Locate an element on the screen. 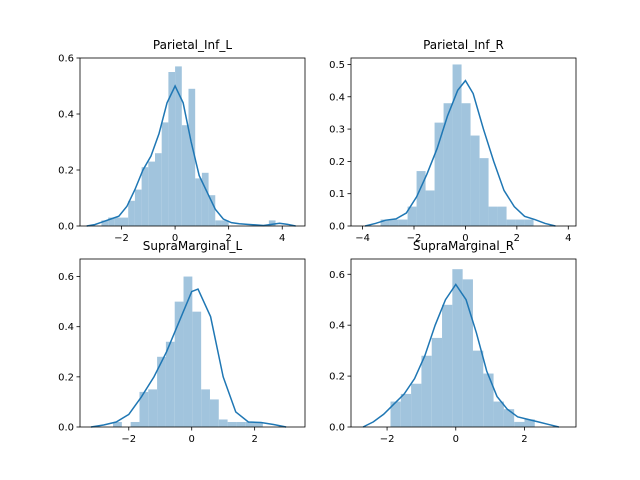 The width and height of the screenshot is (640, 480). x-tick-label: 4 is located at coordinates (282, 238).